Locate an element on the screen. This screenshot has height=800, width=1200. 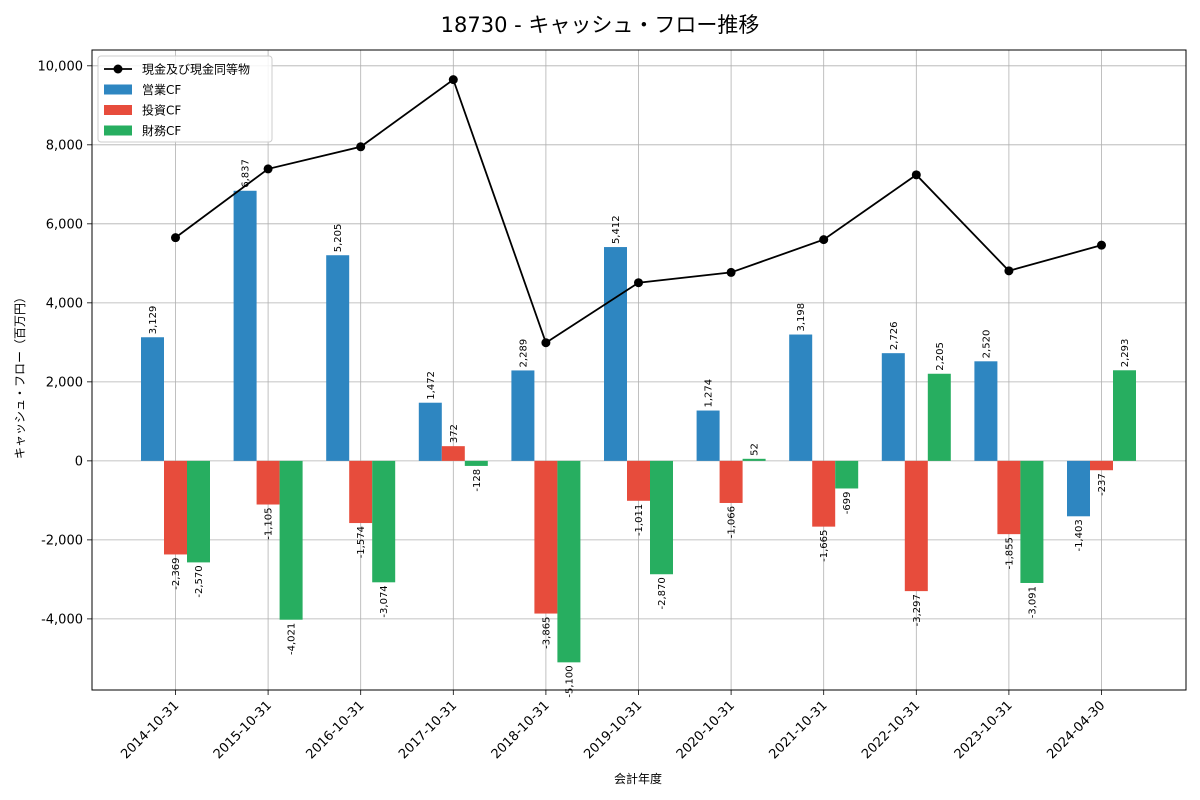
x-tick-label: 2015-10-31 is located at coordinates (243, 730).